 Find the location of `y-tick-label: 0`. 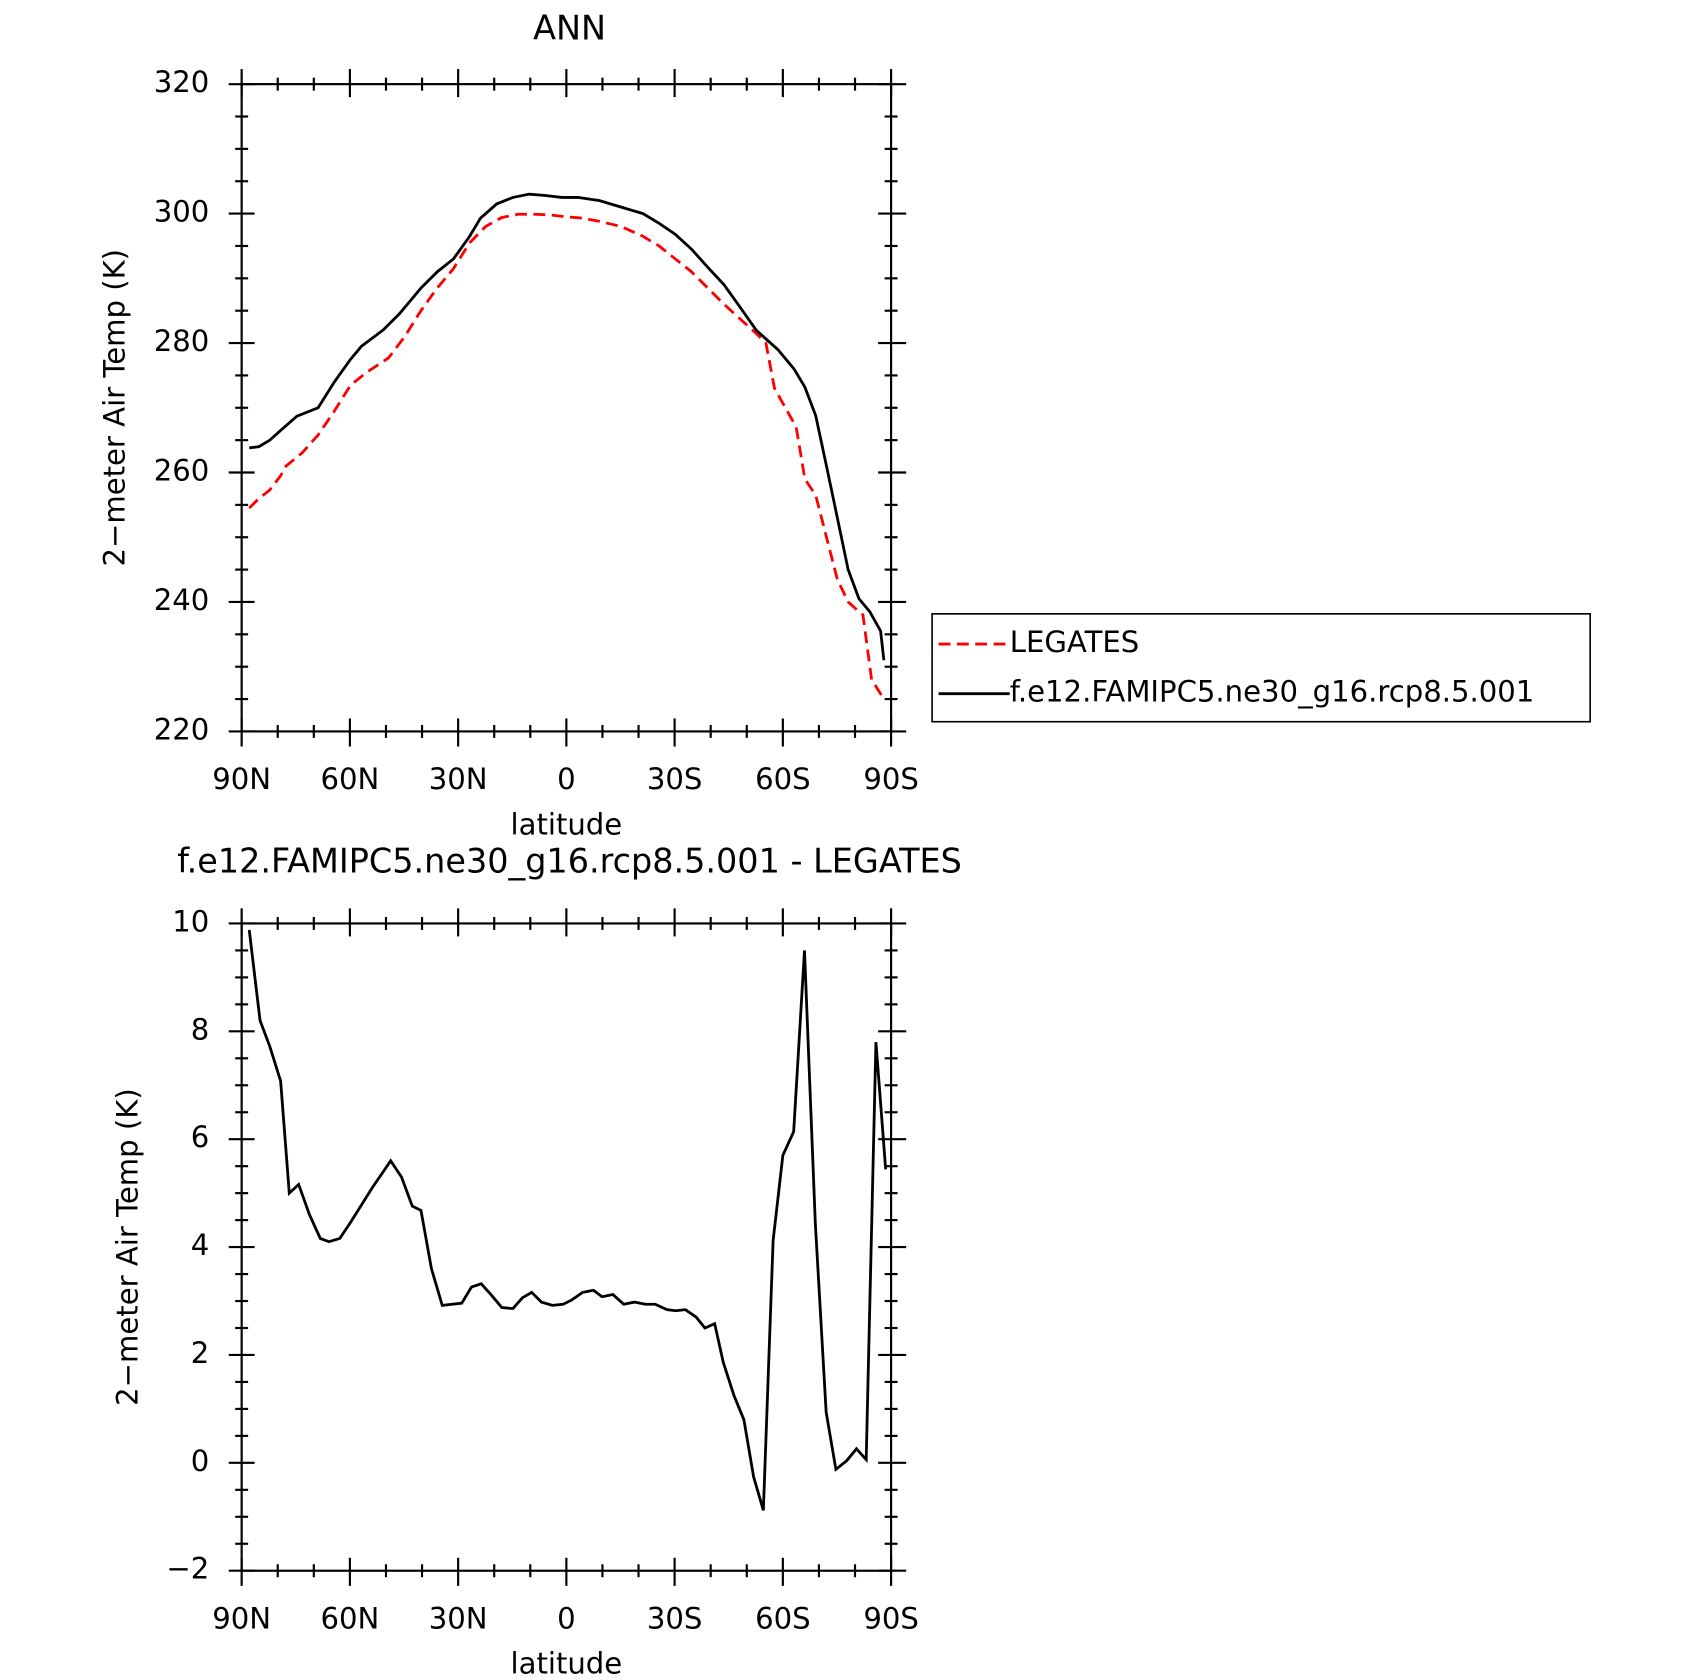

y-tick-label: 0 is located at coordinates (200, 1461).